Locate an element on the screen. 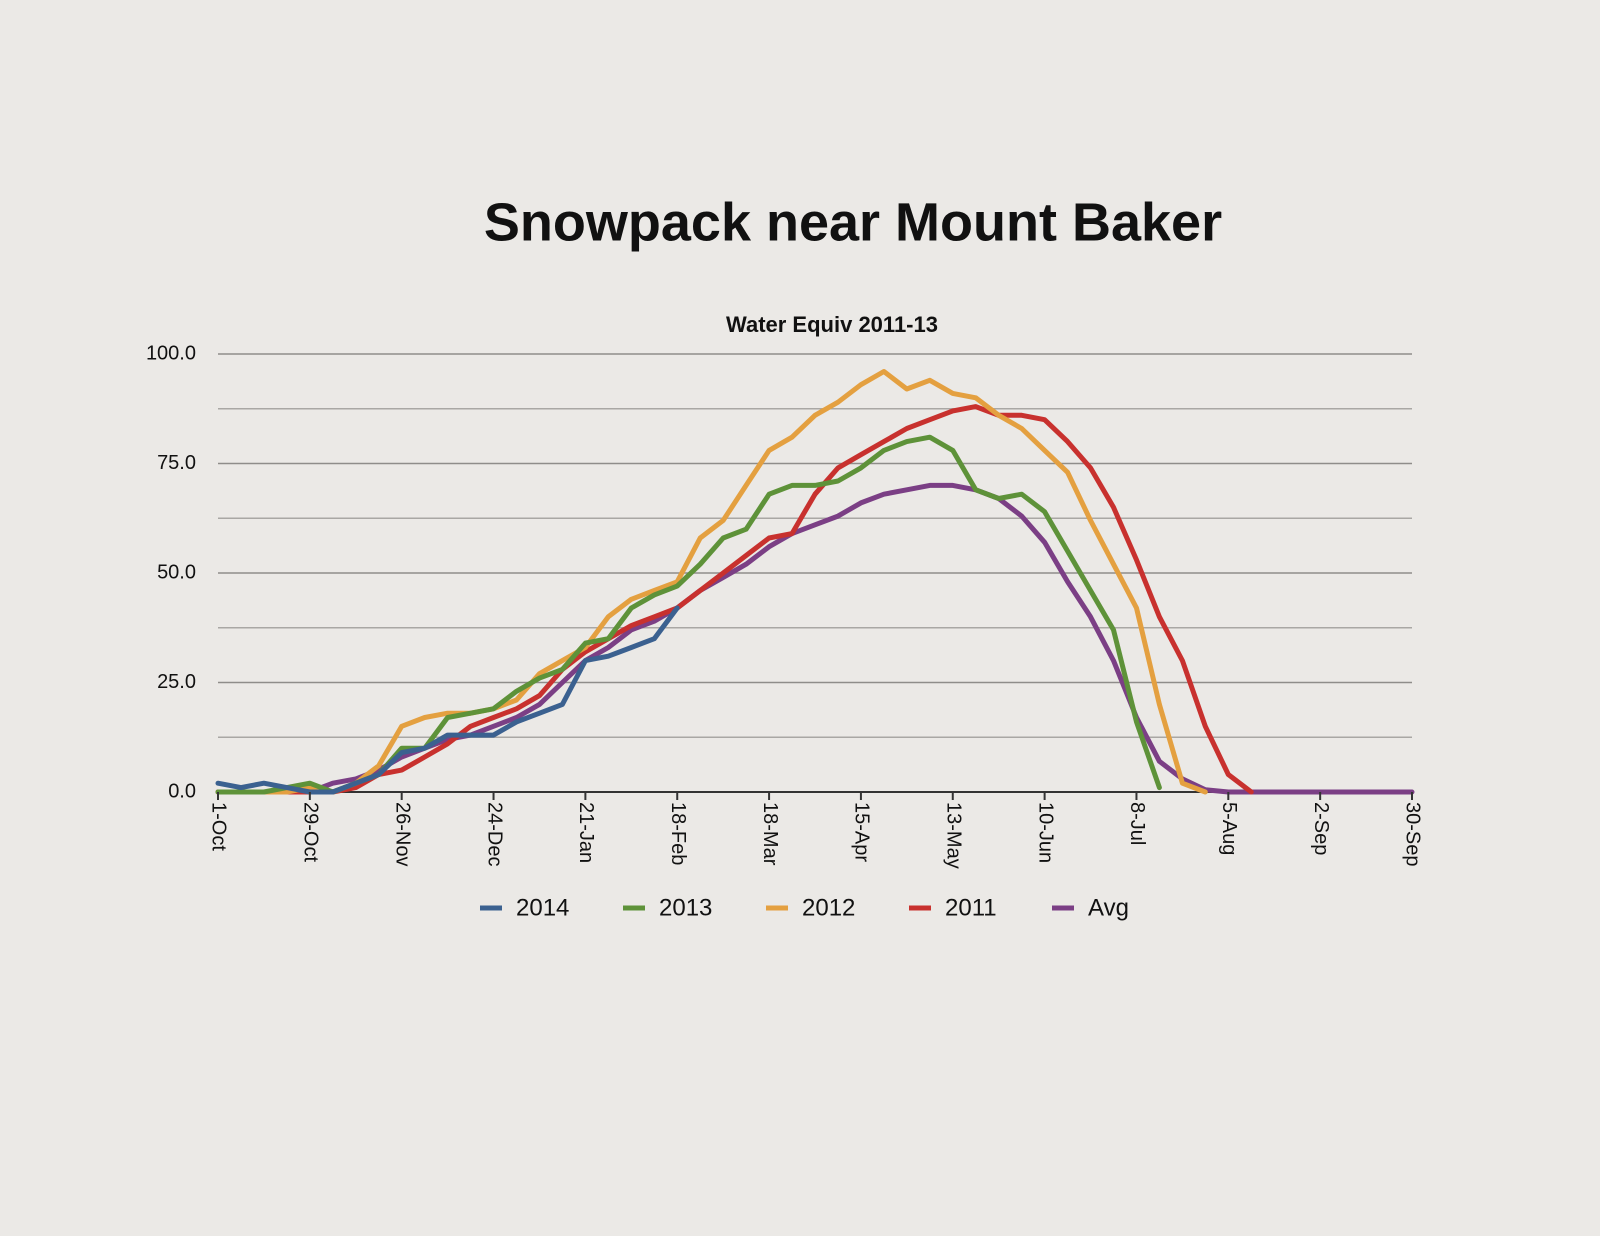 The height and width of the screenshot is (1236, 1600). x-tick-label: 29-Oct is located at coordinates (311, 832).